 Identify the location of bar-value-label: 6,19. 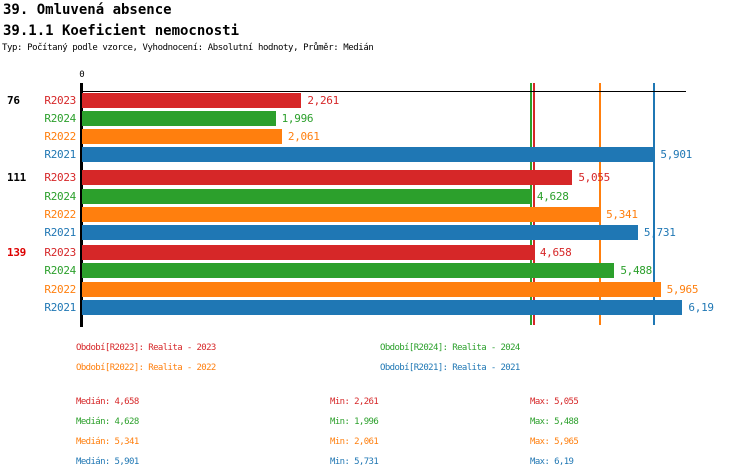
(701, 307).